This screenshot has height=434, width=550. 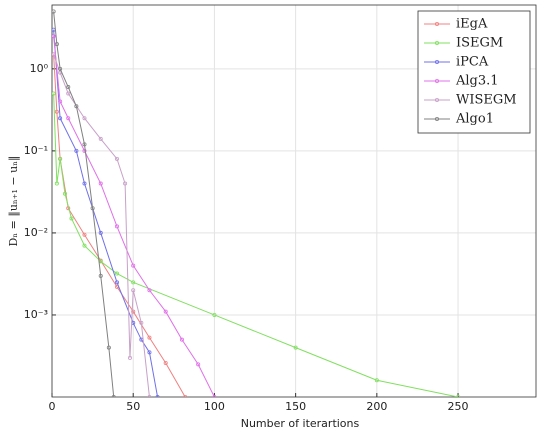 I want to click on legend-label: ISEGM, so click(x=479, y=43).